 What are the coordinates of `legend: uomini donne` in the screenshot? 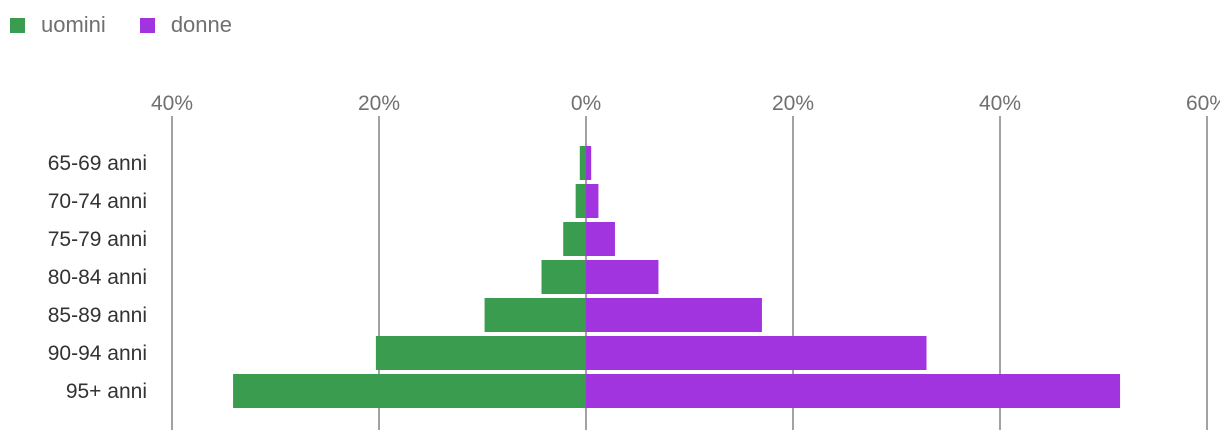 It's located at (121, 25).